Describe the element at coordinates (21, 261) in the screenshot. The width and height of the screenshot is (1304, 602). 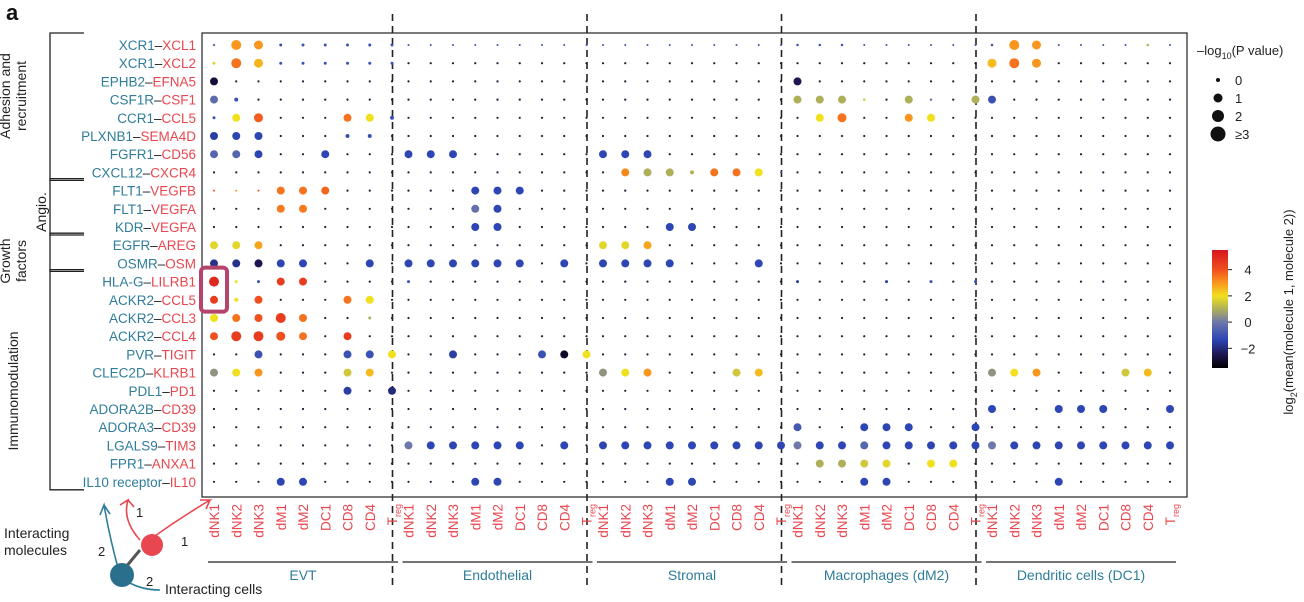
I see `row-group-label: factors` at that location.